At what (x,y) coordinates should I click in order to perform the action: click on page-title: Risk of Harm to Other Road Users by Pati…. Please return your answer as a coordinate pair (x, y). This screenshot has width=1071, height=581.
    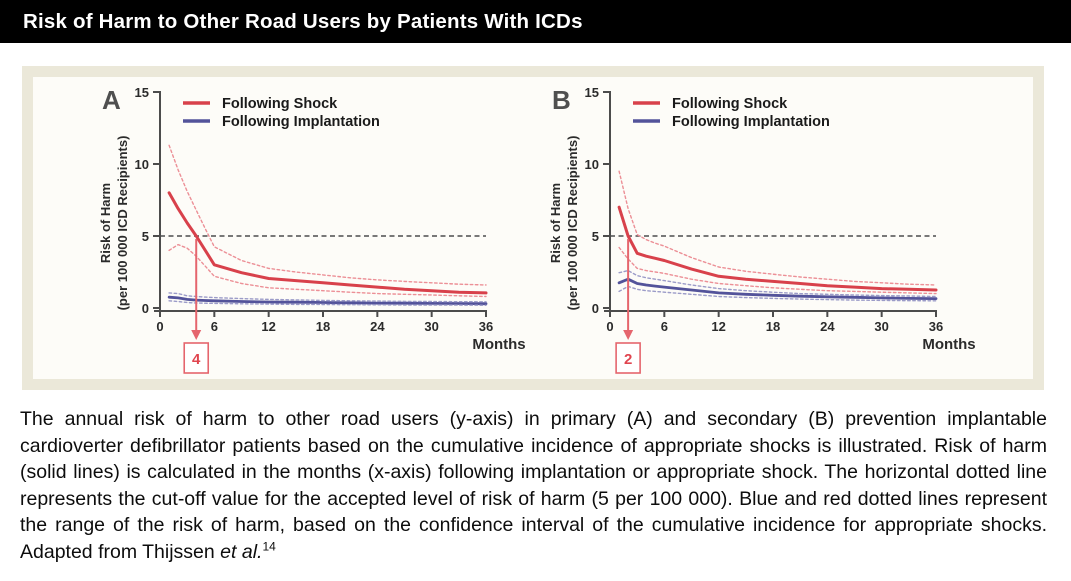
    Looking at the image, I should click on (303, 21).